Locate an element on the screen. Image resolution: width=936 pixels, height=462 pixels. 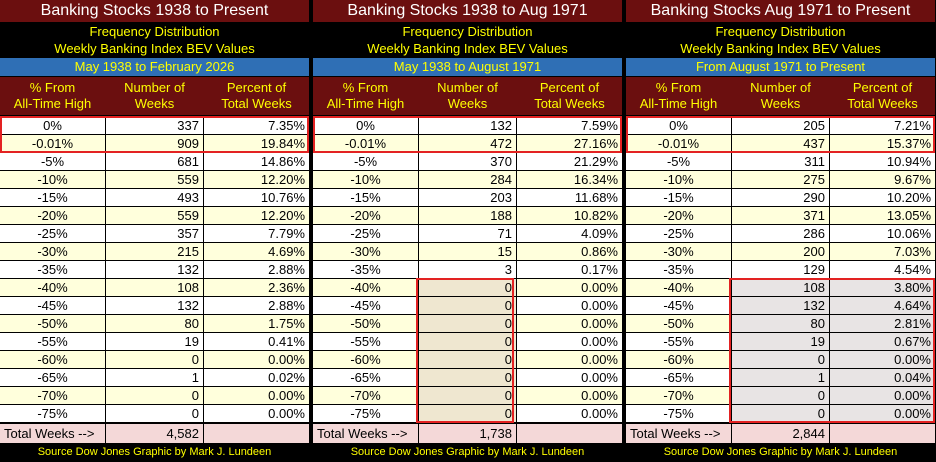
total-value: 4,582 is located at coordinates (154, 433).